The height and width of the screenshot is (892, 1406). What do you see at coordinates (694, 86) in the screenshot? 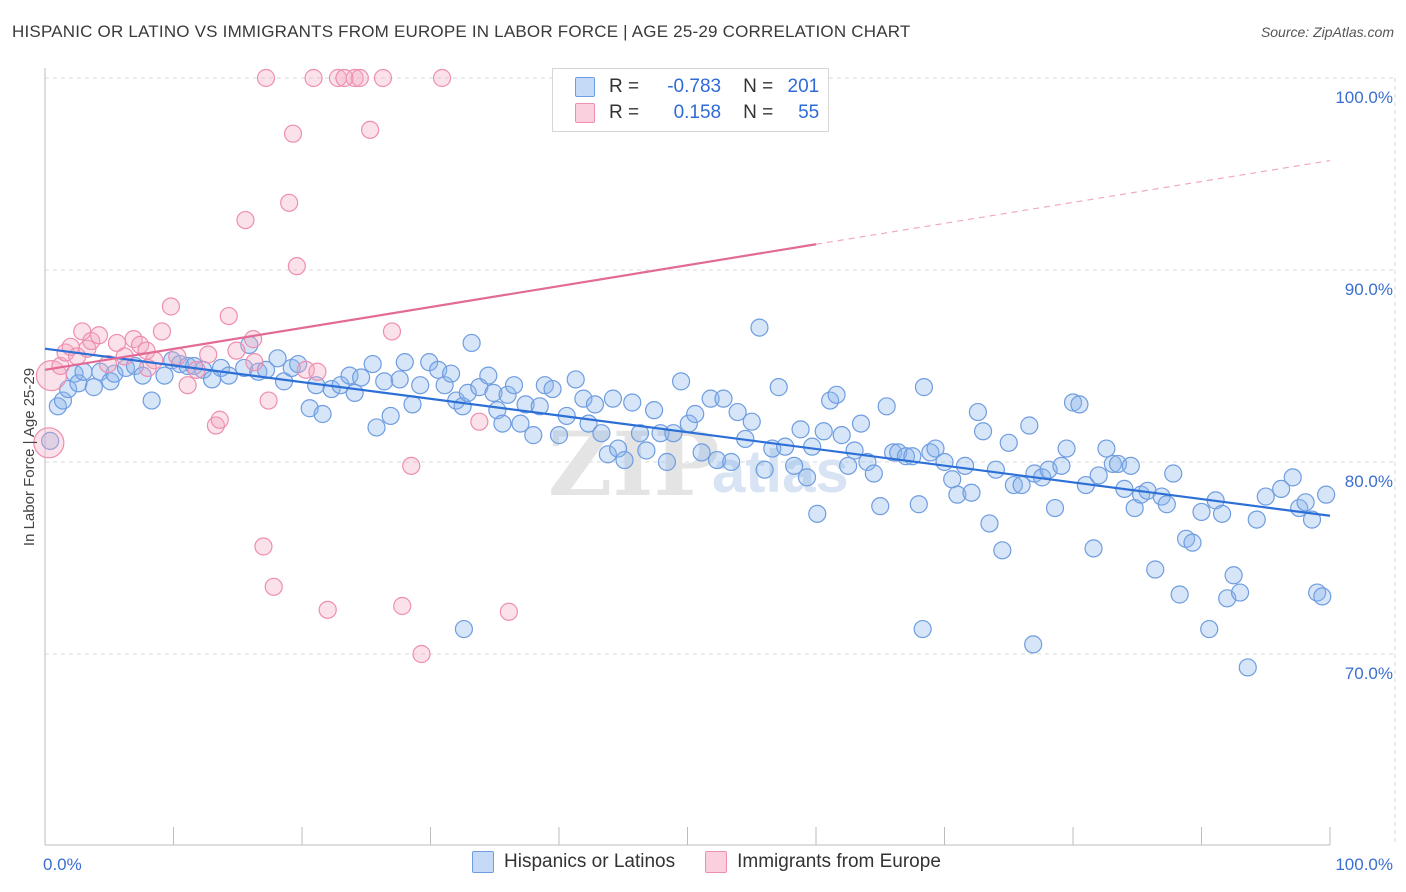
I see `legend-r-value: -0.783` at bounding box center [694, 86].